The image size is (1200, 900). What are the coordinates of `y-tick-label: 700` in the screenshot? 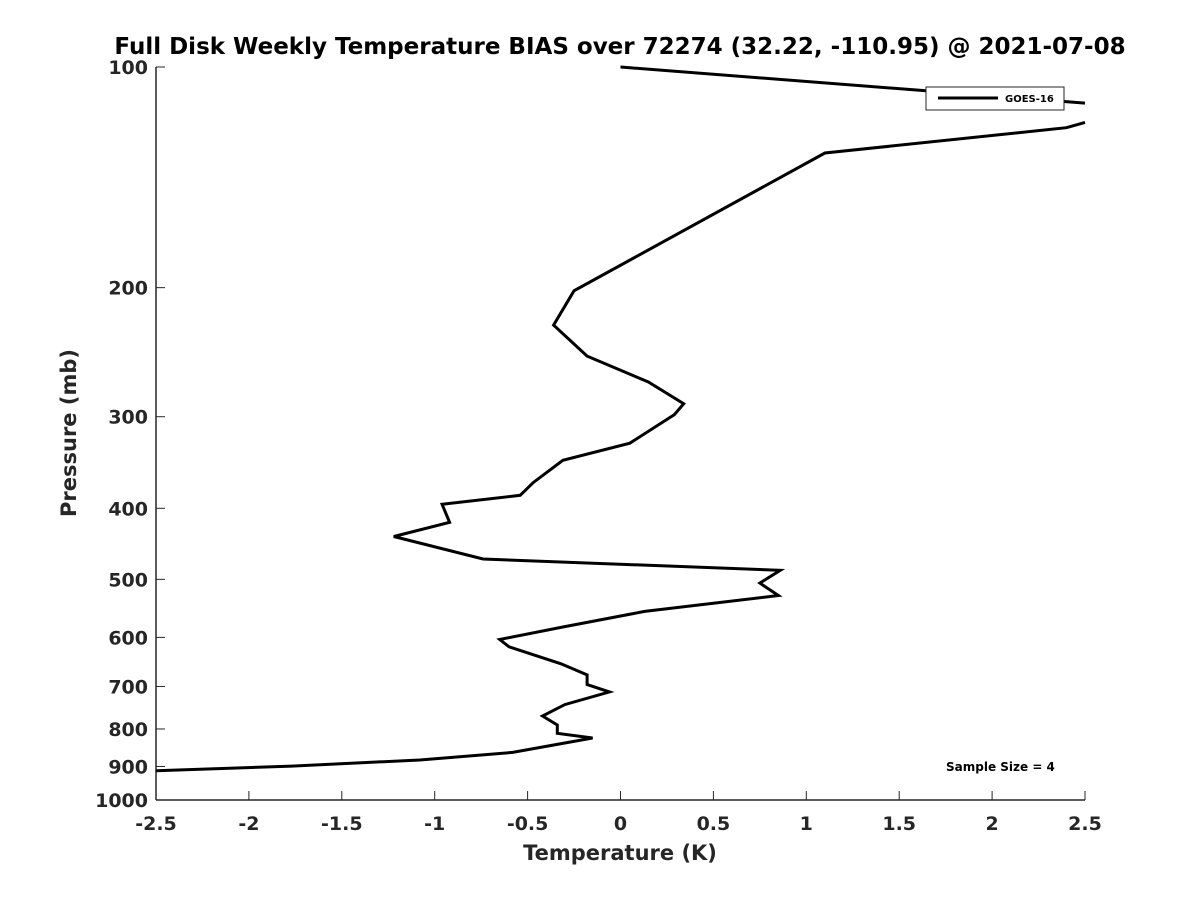 It's located at (128, 687).